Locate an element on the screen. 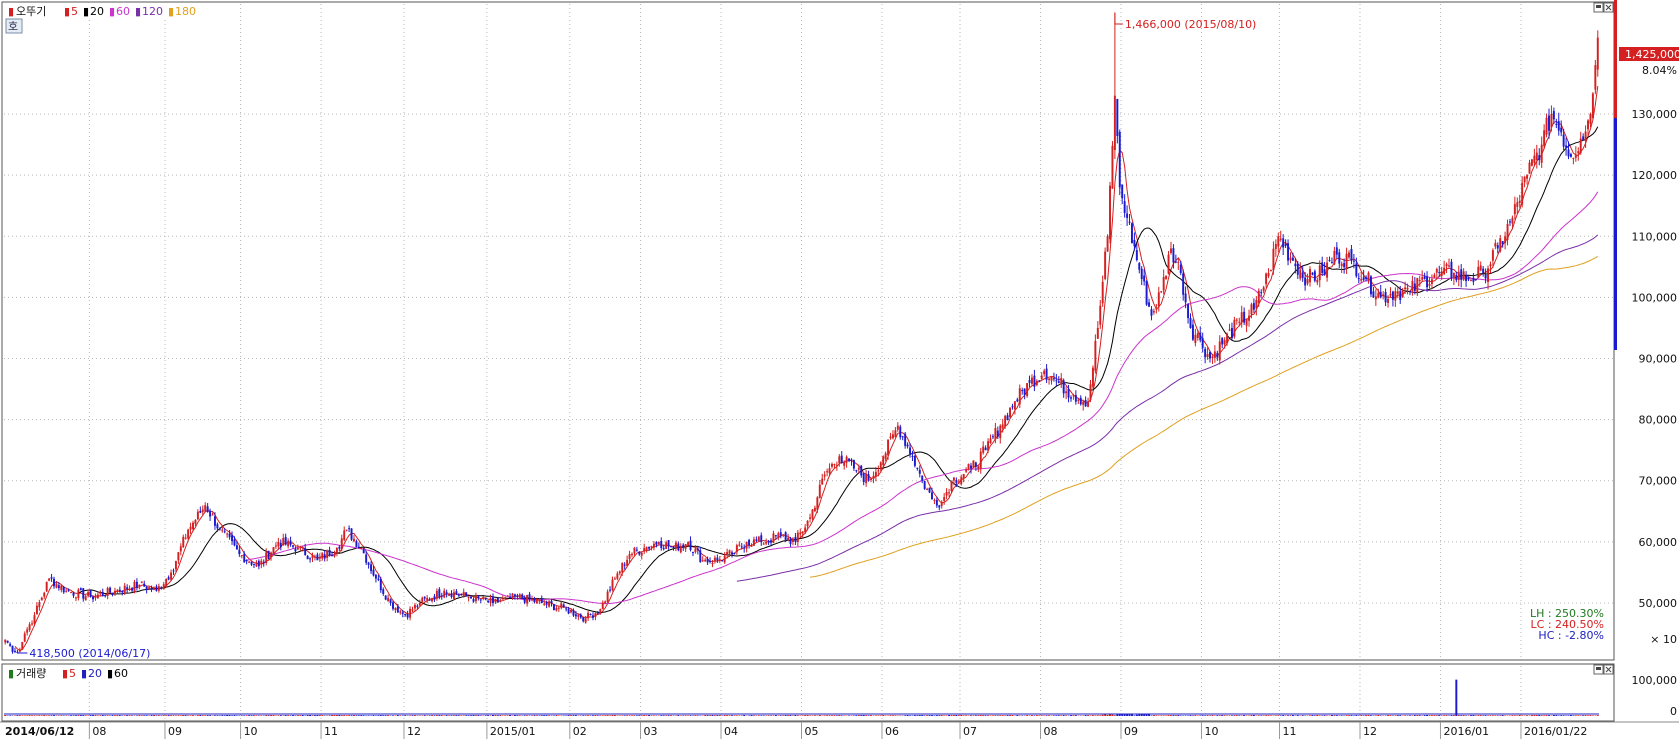 The width and height of the screenshot is (1679, 739). chart-settings-icon: 호 is located at coordinates (14, 26).